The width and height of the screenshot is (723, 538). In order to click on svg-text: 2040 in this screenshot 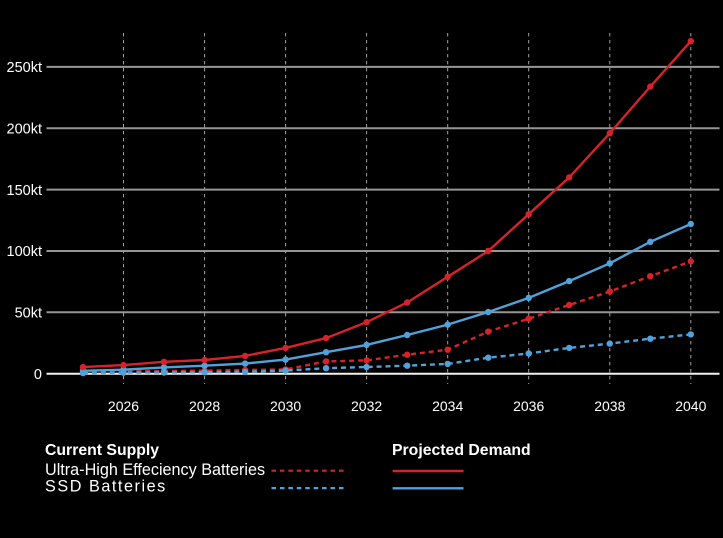, I will do `click(690, 406)`.